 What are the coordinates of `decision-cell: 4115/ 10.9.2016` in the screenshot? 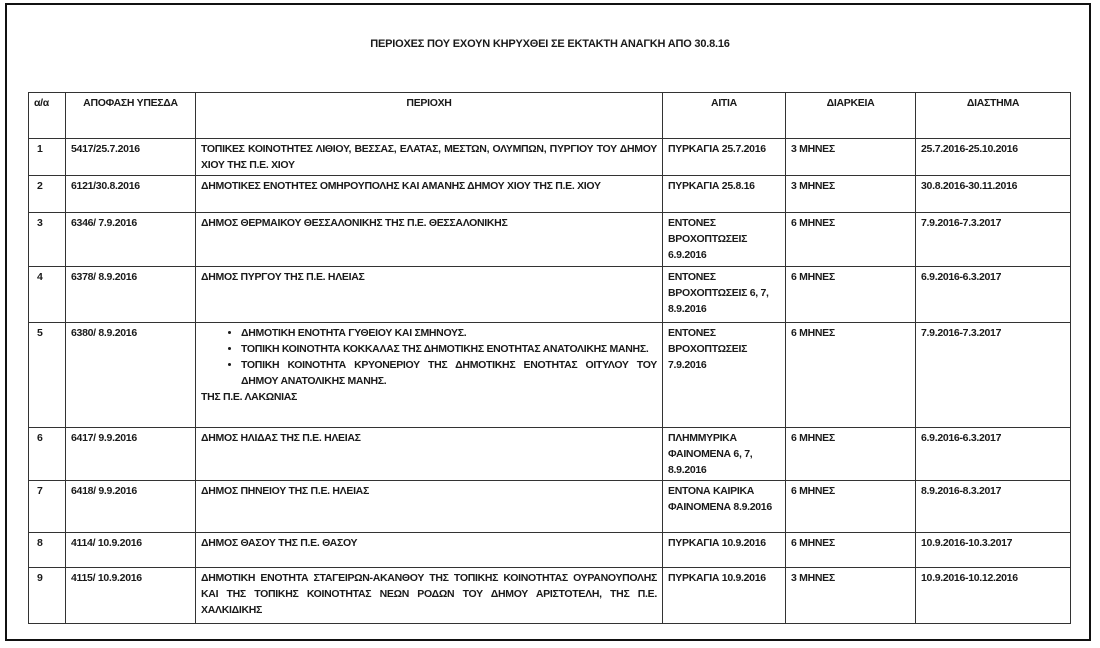 It's located at (130, 595).